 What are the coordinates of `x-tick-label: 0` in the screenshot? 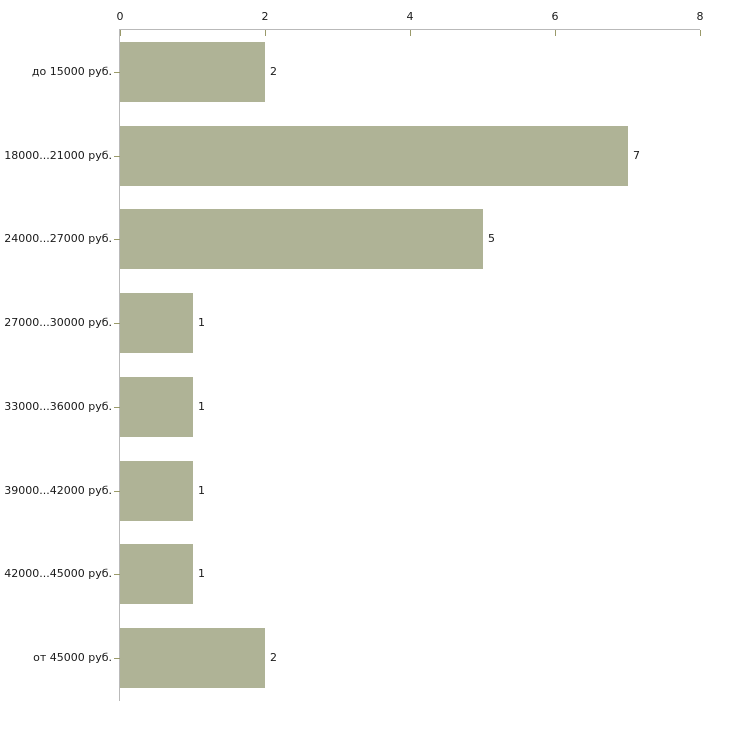 It's located at (120, 16).